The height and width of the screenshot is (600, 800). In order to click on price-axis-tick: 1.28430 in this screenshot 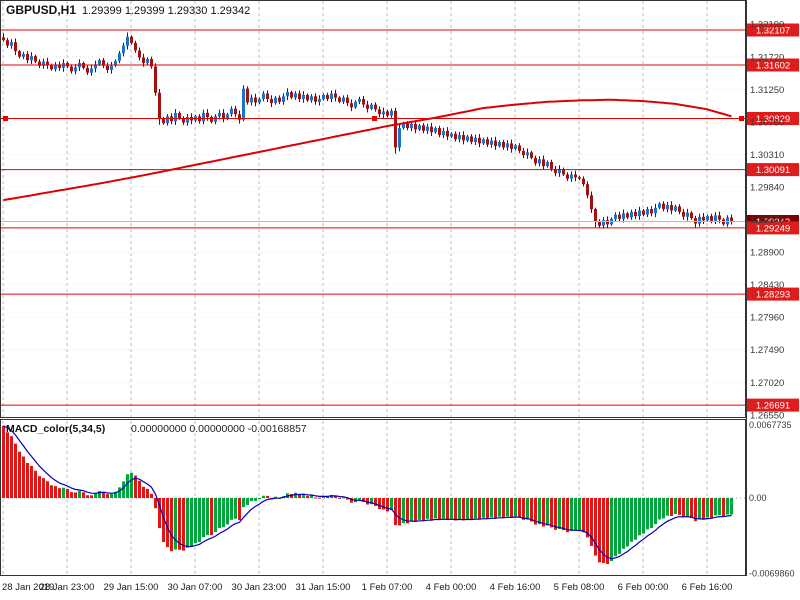, I will do `click(767, 285)`.